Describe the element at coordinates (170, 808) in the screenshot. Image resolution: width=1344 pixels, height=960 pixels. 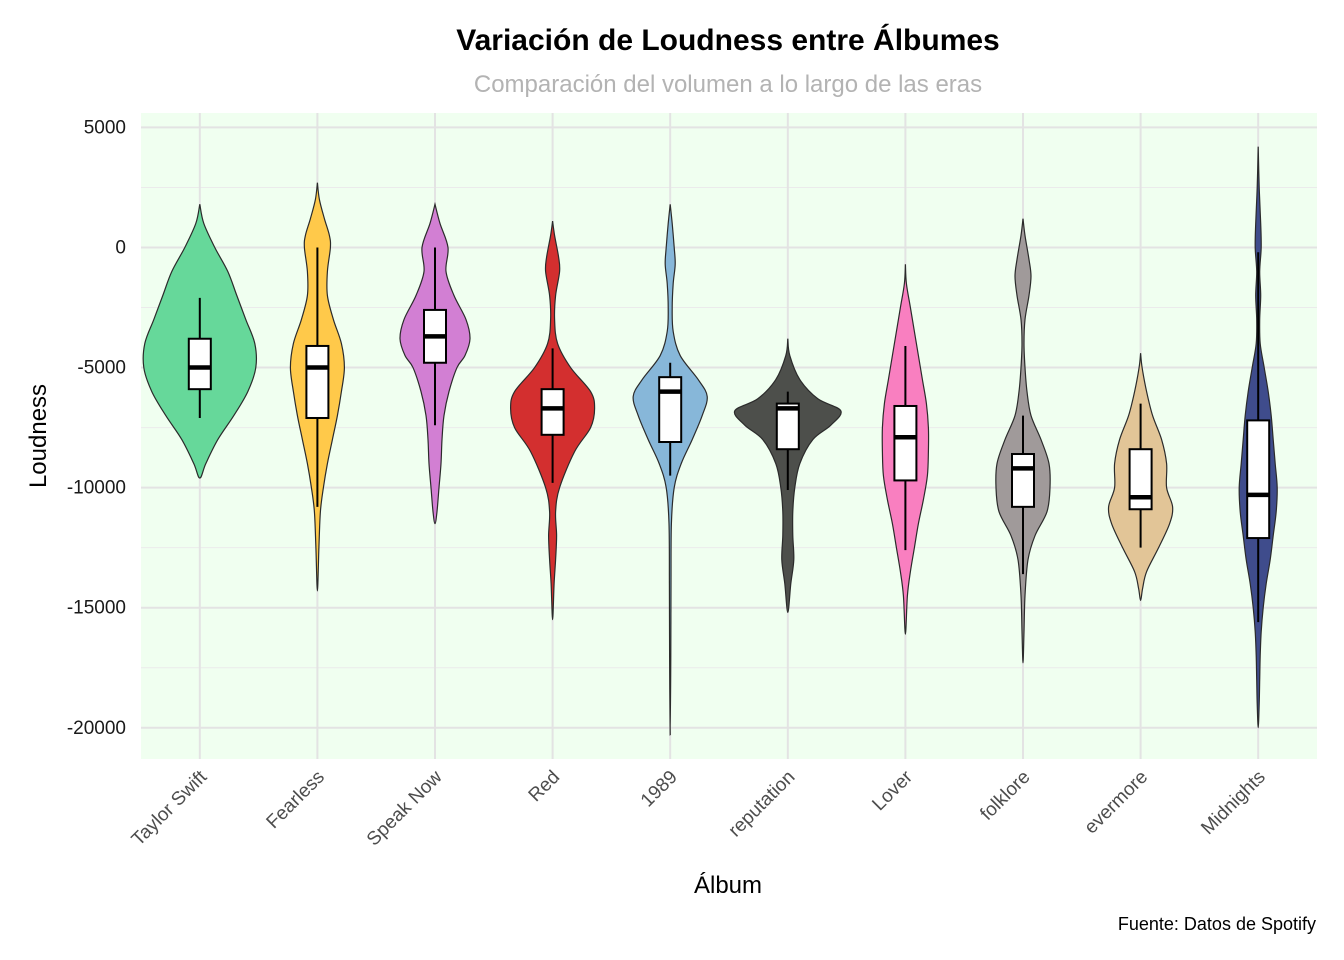
I see `x-tick-label: Taylor Swift` at that location.